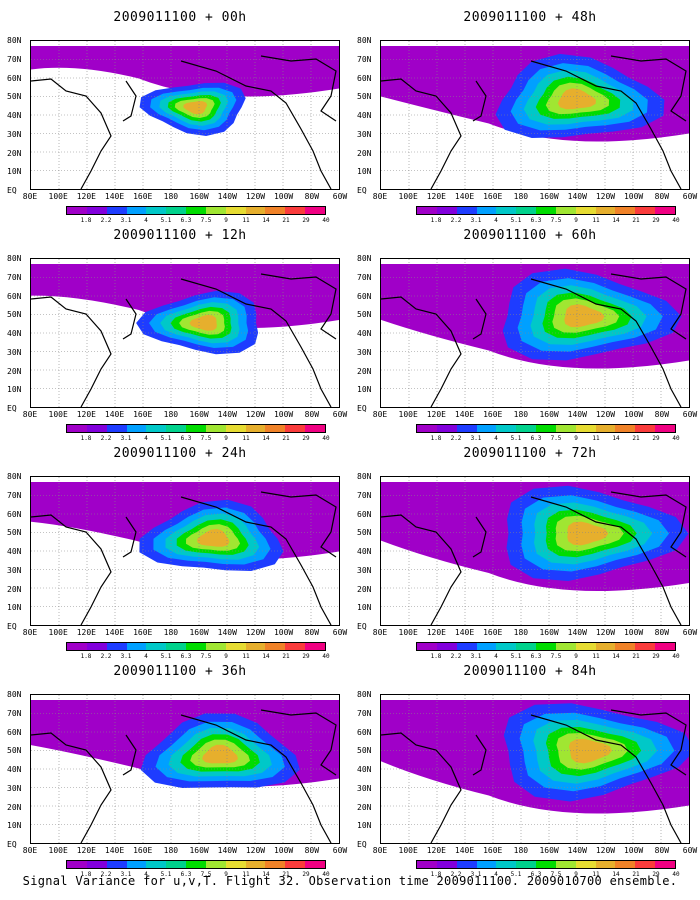 The height and width of the screenshot is (900, 700). I want to click on longitude-label: 180, so click(521, 196).